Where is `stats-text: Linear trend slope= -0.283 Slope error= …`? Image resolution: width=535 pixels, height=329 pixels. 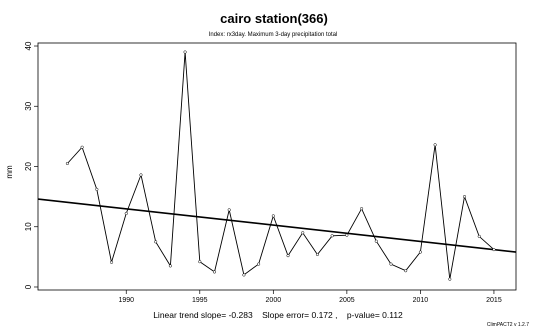 stats-text: Linear trend slope= -0.283 Slope error= … is located at coordinates (278, 315).